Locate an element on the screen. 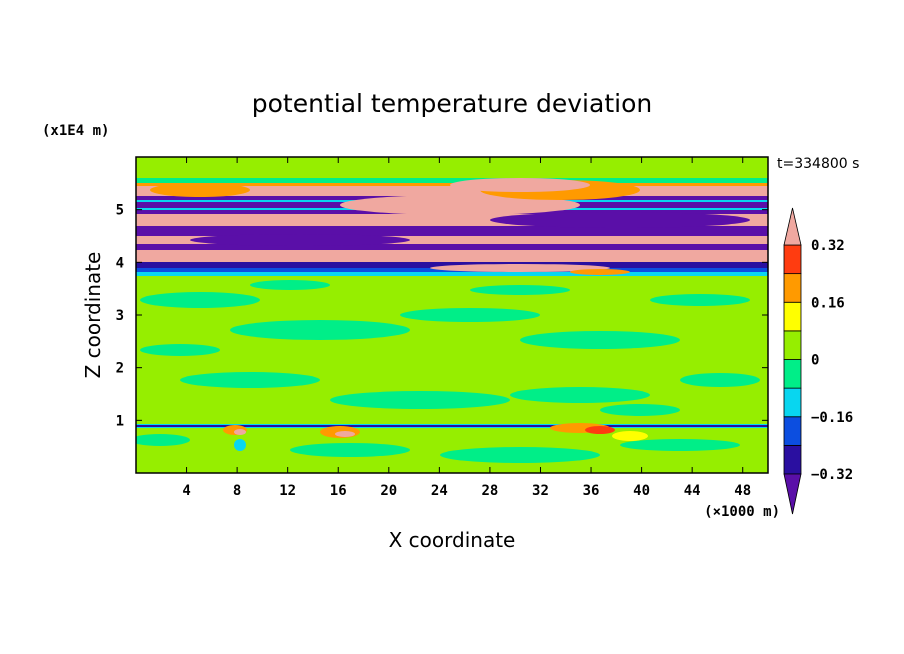 The height and width of the screenshot is (654, 904). y-tick-label: 2 is located at coordinates (120, 369).